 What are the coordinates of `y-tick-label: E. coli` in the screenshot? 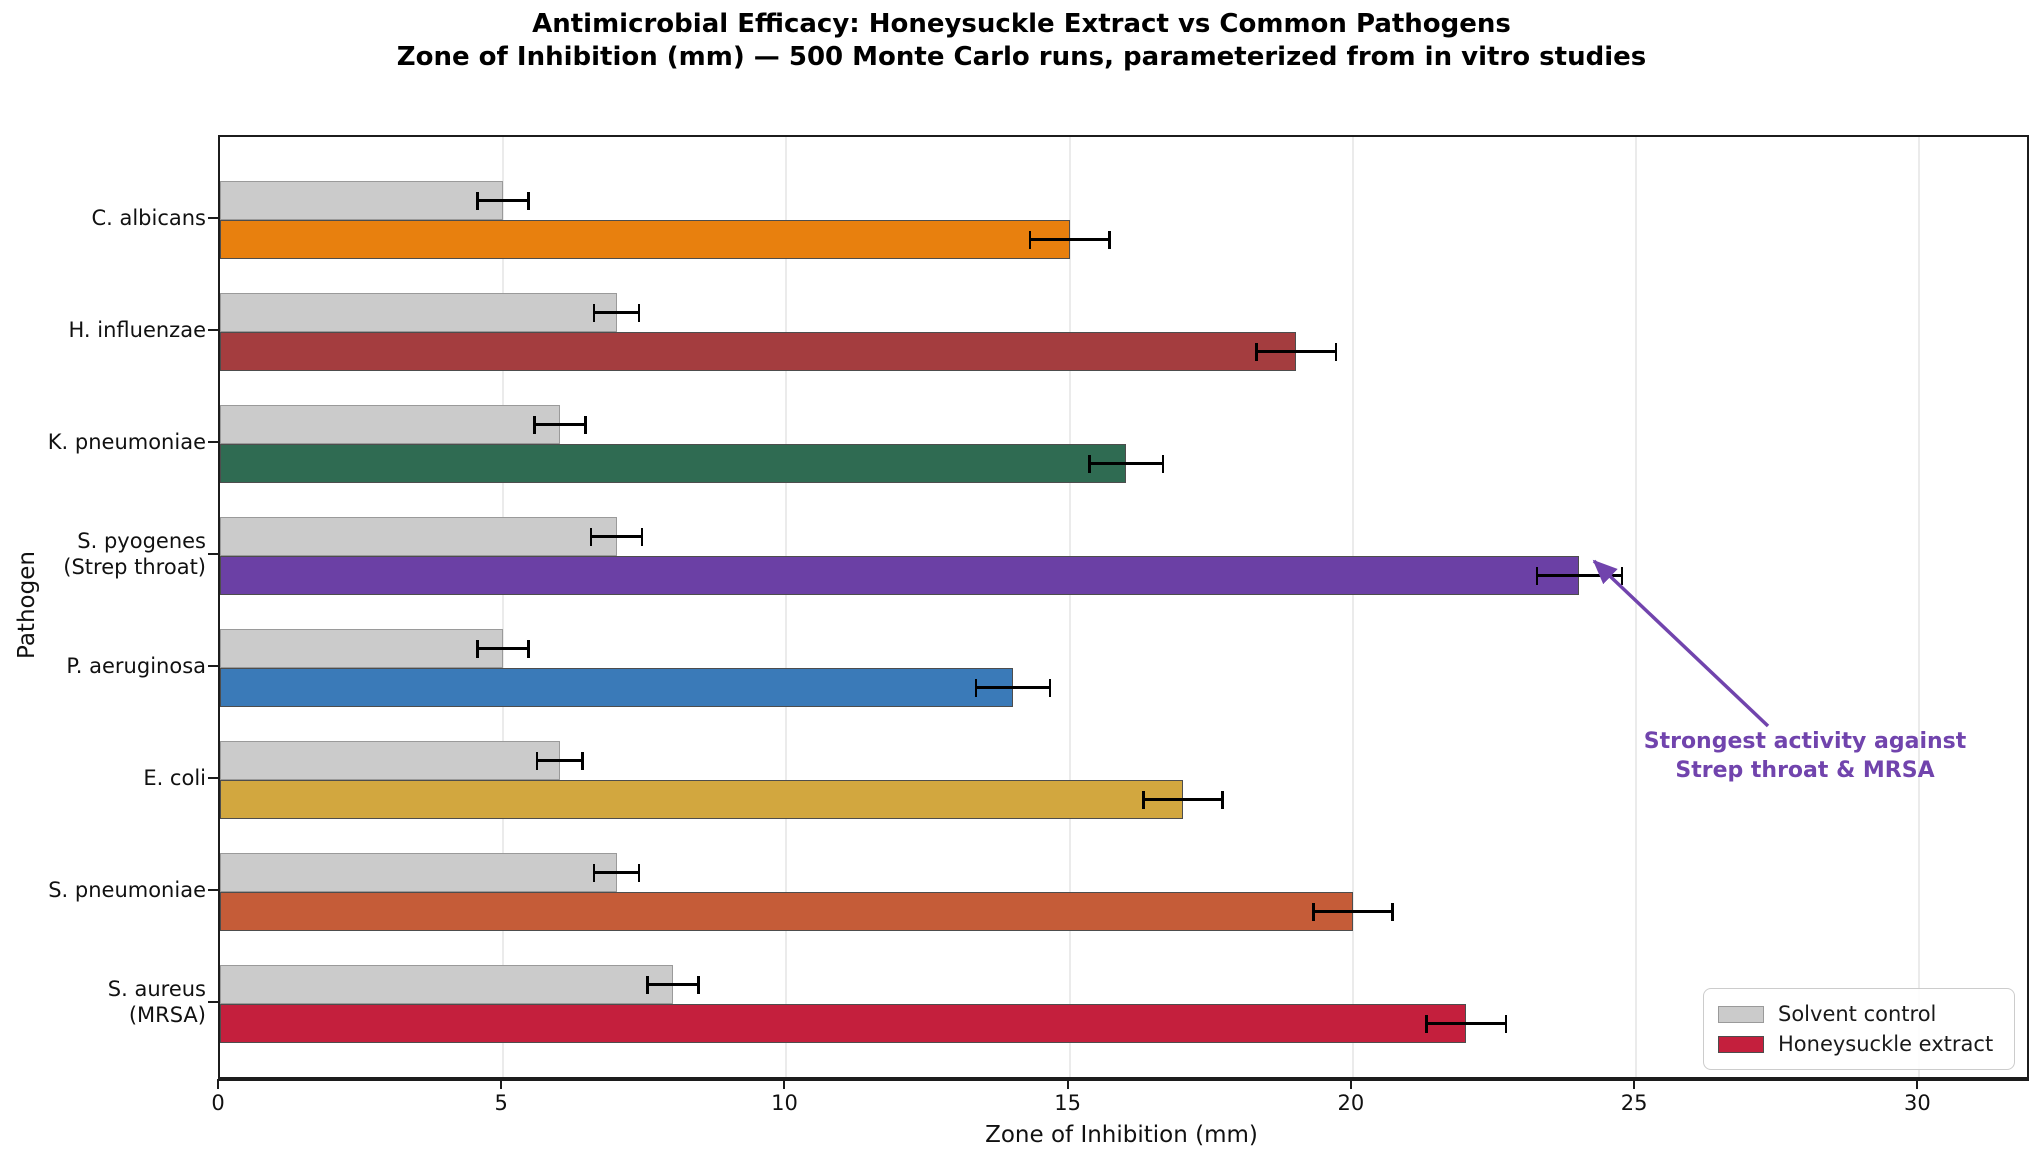 It's located at (174, 778).